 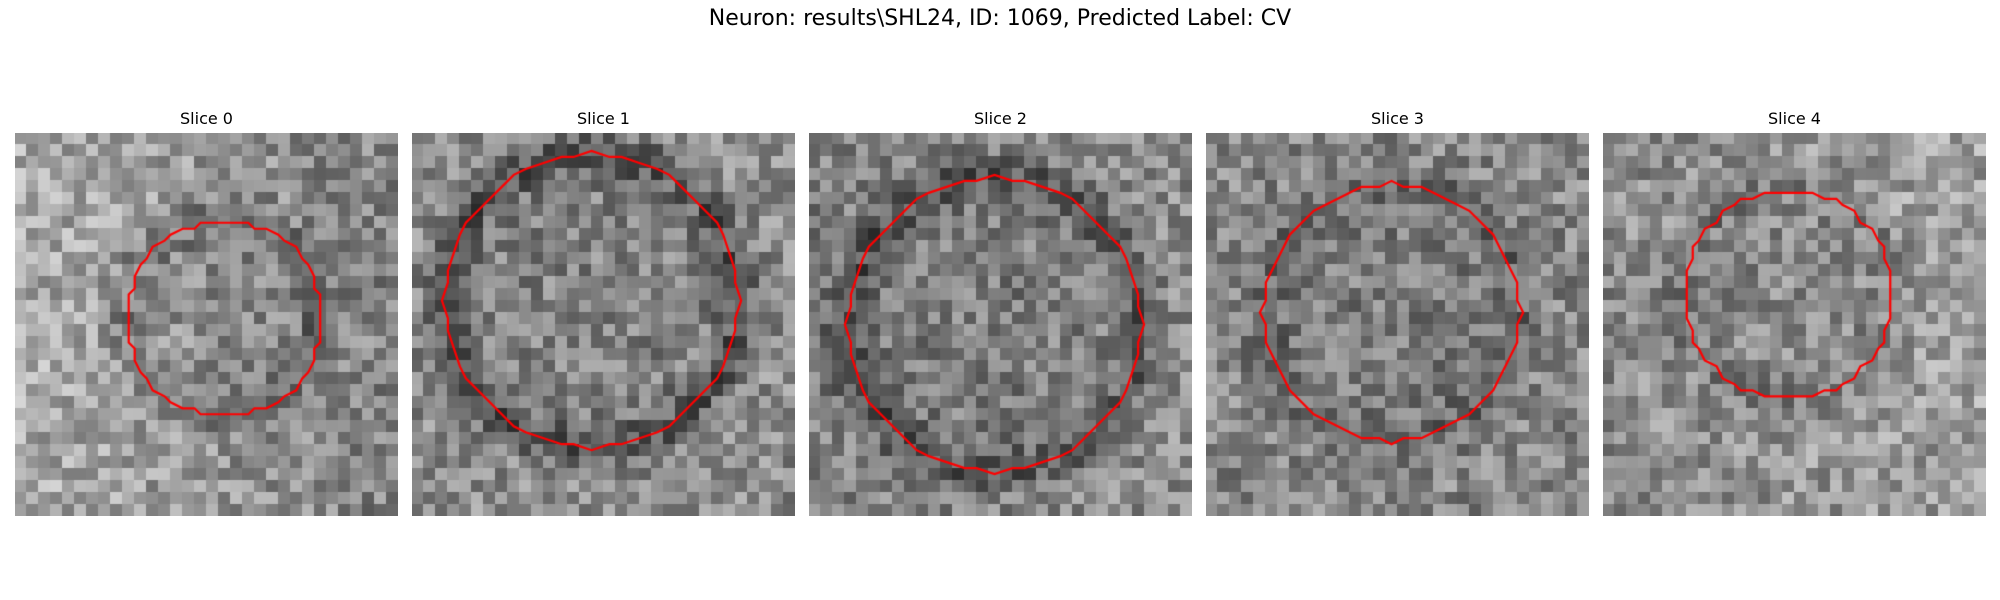 What do you see at coordinates (603, 118) in the screenshot?
I see `slice-title-1: Slice 1` at bounding box center [603, 118].